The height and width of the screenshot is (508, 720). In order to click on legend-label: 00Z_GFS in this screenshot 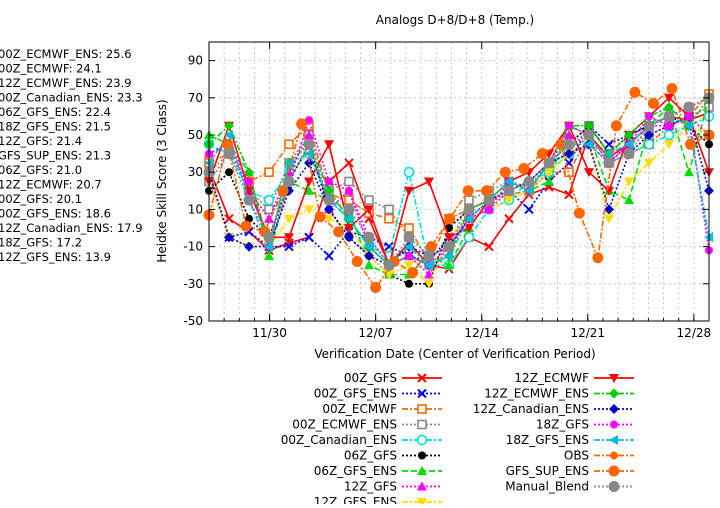, I will do `click(370, 378)`.